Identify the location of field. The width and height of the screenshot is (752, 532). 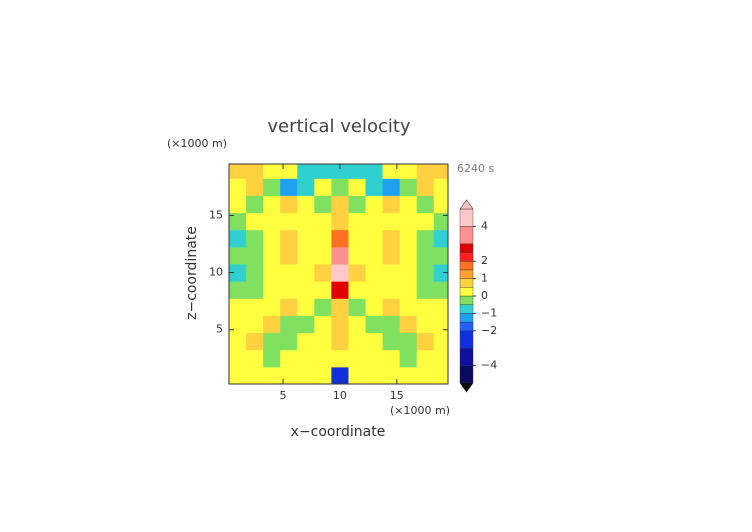
(338, 274).